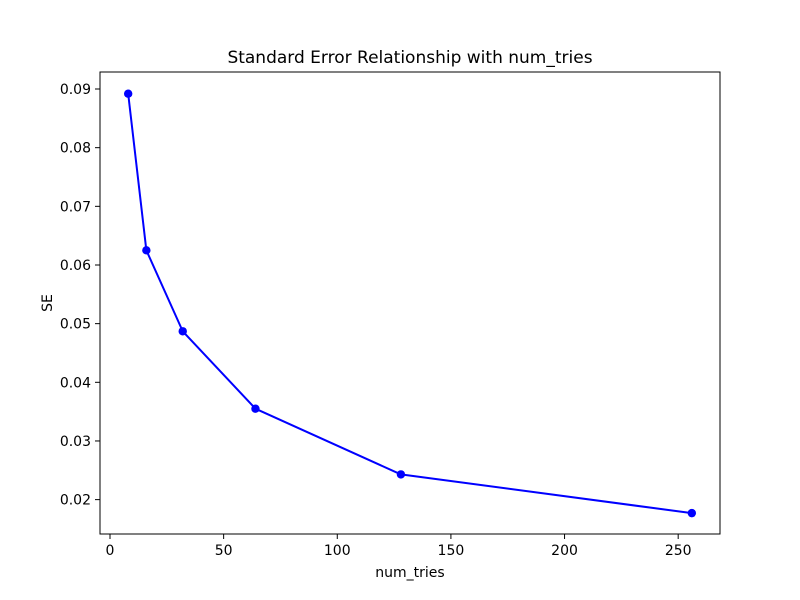 Image resolution: width=800 pixels, height=600 pixels. Describe the element at coordinates (75, 383) in the screenshot. I see `y-tick-label: 0.04` at that location.